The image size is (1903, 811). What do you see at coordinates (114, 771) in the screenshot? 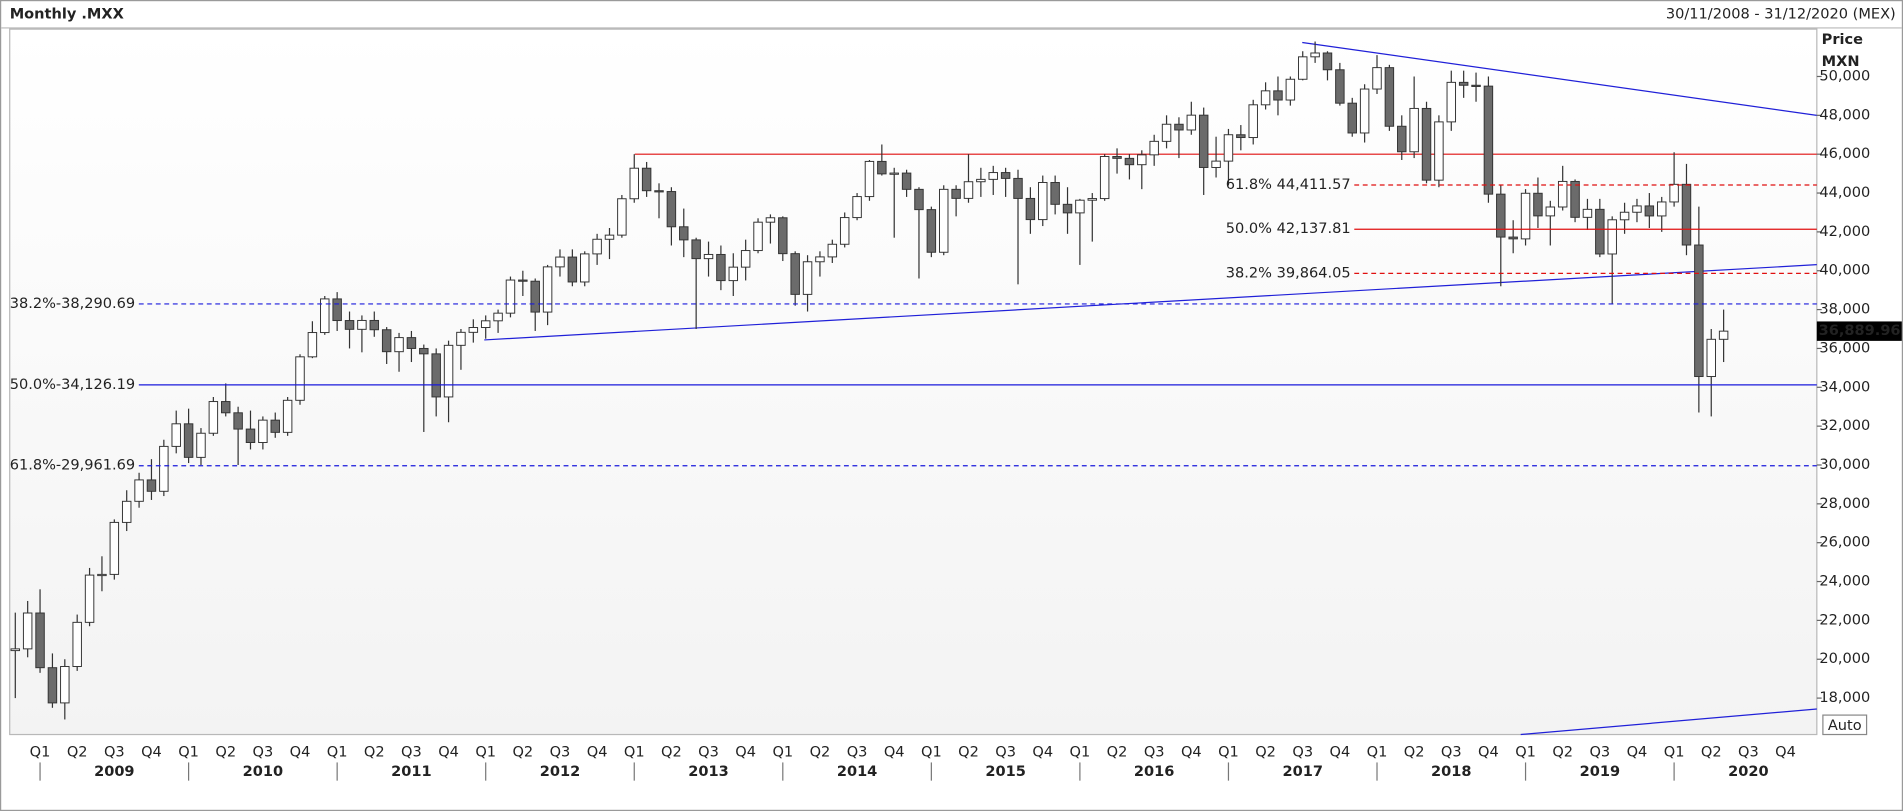
I see `year-label: 2009` at bounding box center [114, 771].